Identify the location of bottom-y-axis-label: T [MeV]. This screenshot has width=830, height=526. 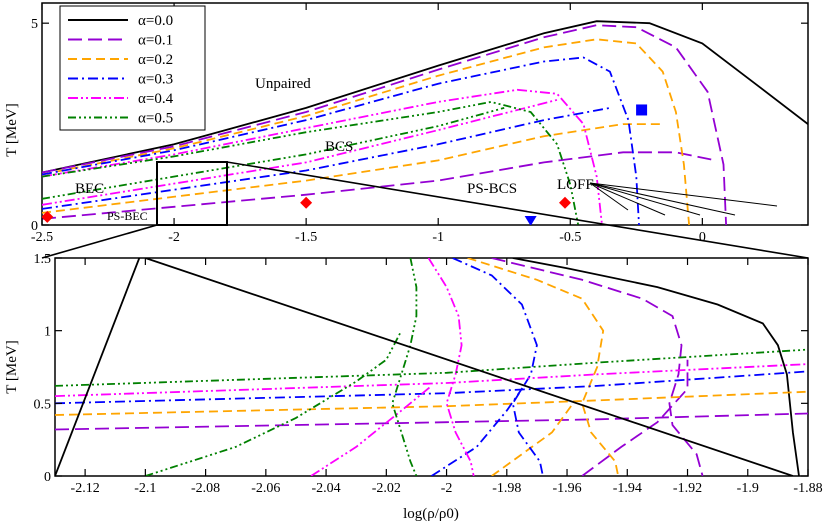
(12, 366).